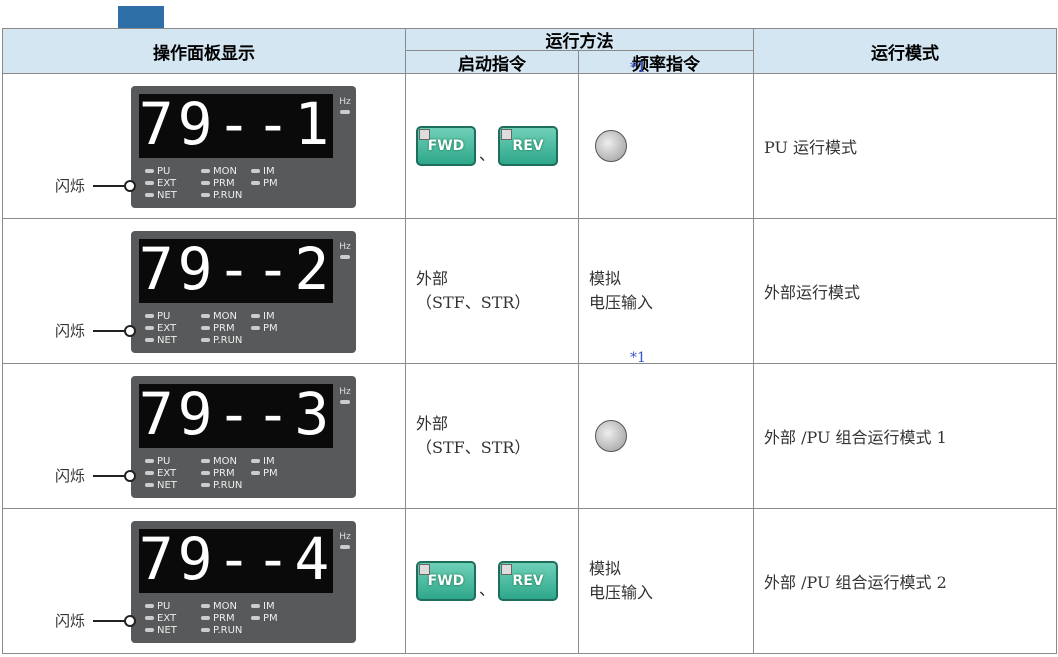 This screenshot has height=657, width=1058. I want to click on display-cell: 79--1 Hz PU EXT NET MON PRM P.RUN IM PM 闪烁, so click(204, 146).